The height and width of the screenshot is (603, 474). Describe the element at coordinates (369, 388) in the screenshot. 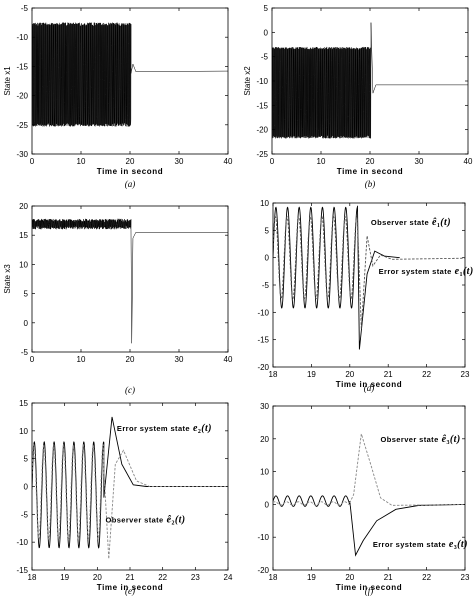

I see `panel-caption: (d)` at that location.